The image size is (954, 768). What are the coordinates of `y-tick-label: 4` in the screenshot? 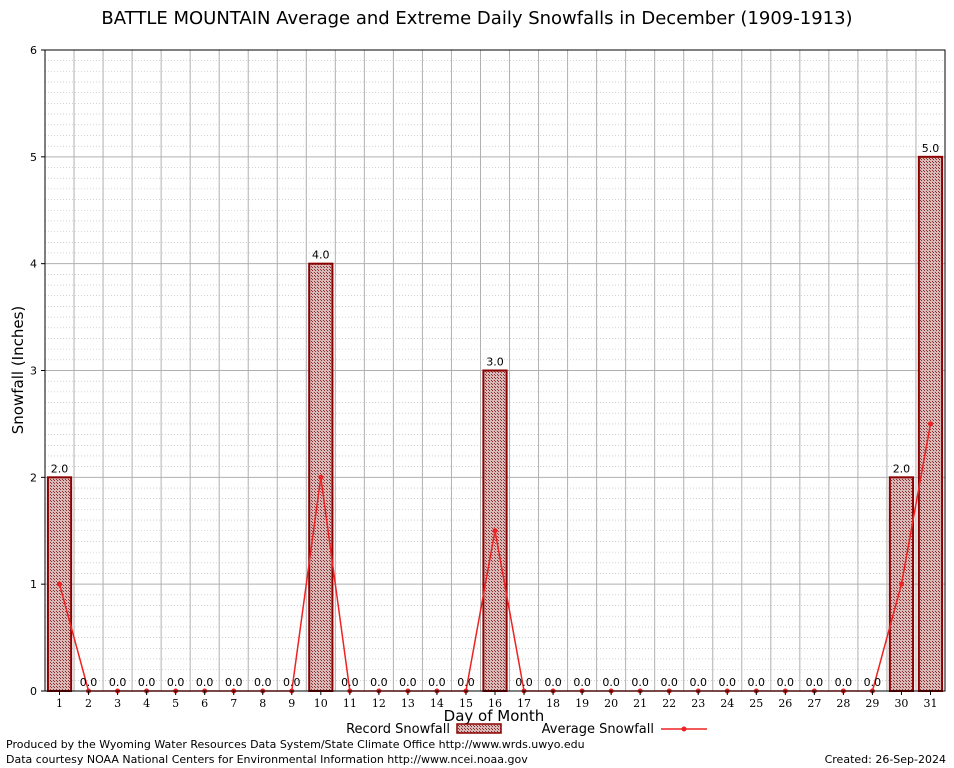 It's located at (33, 264).